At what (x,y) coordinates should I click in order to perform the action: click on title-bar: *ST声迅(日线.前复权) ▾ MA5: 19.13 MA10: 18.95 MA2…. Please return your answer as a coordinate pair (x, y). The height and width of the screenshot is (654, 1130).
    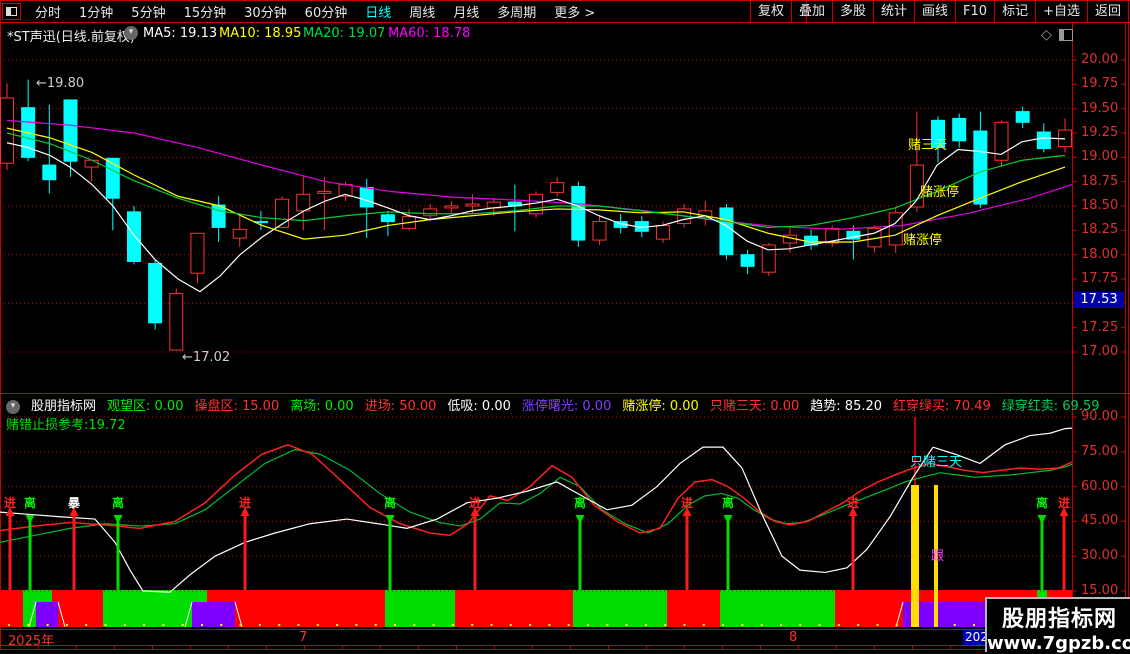
    Looking at the image, I should click on (565, 34).